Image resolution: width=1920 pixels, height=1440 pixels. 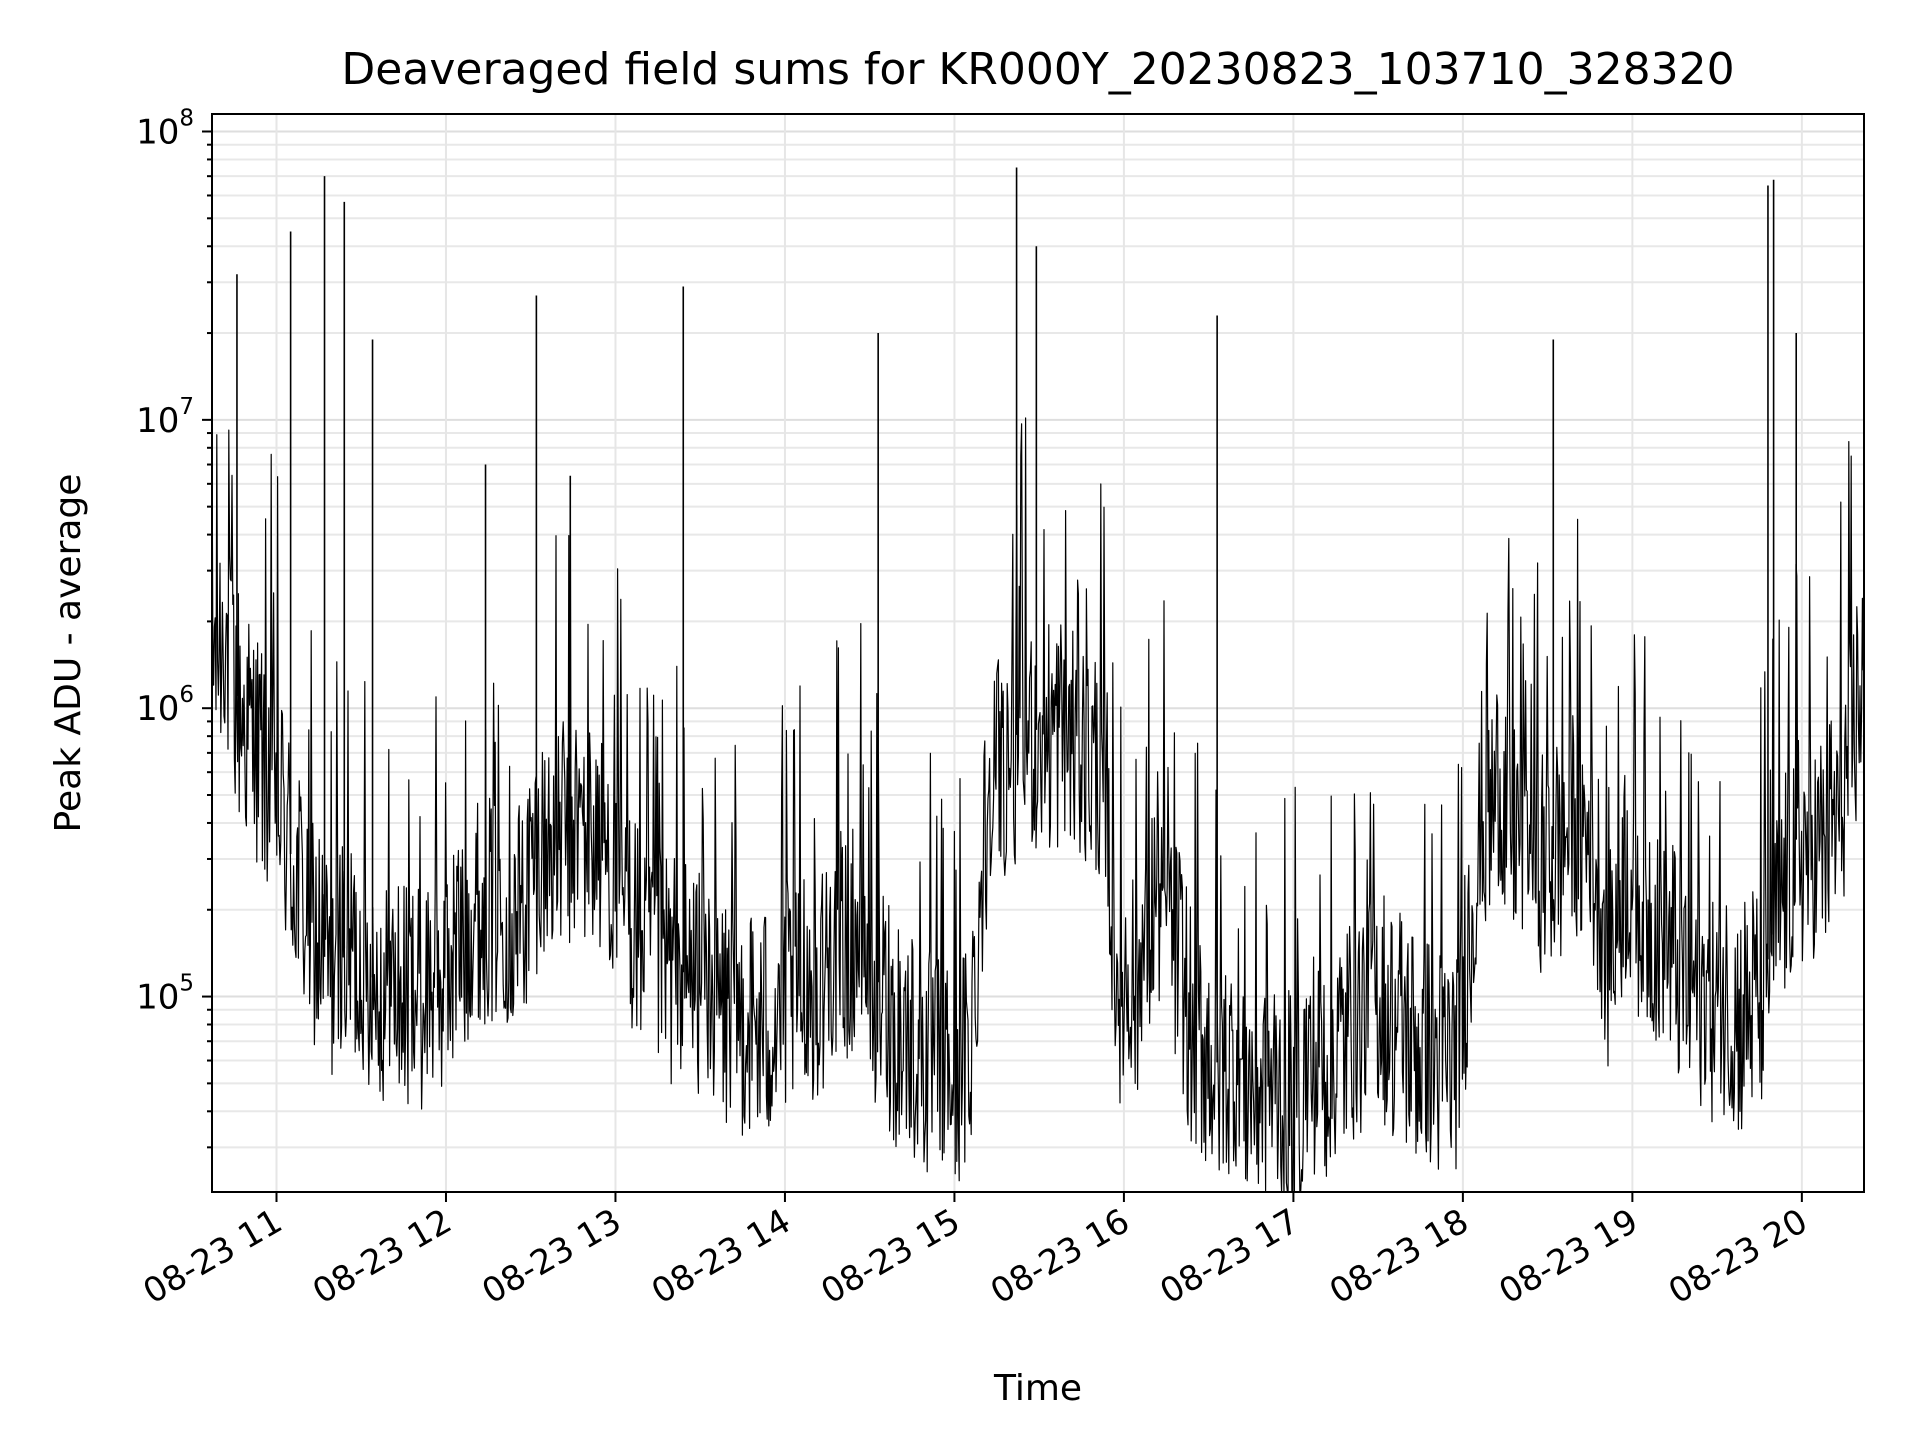 I want to click on x-axis-label: Time, so click(x=1037, y=1388).